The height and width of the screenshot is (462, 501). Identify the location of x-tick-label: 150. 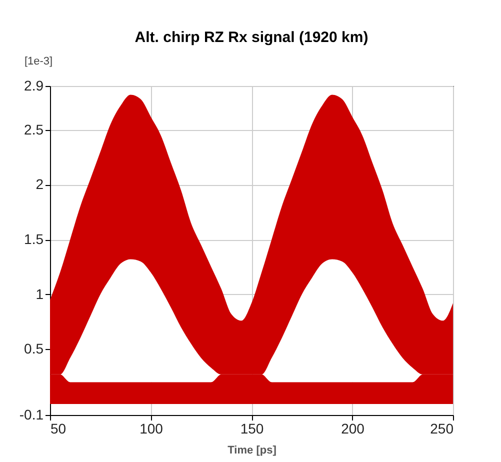
(252, 428).